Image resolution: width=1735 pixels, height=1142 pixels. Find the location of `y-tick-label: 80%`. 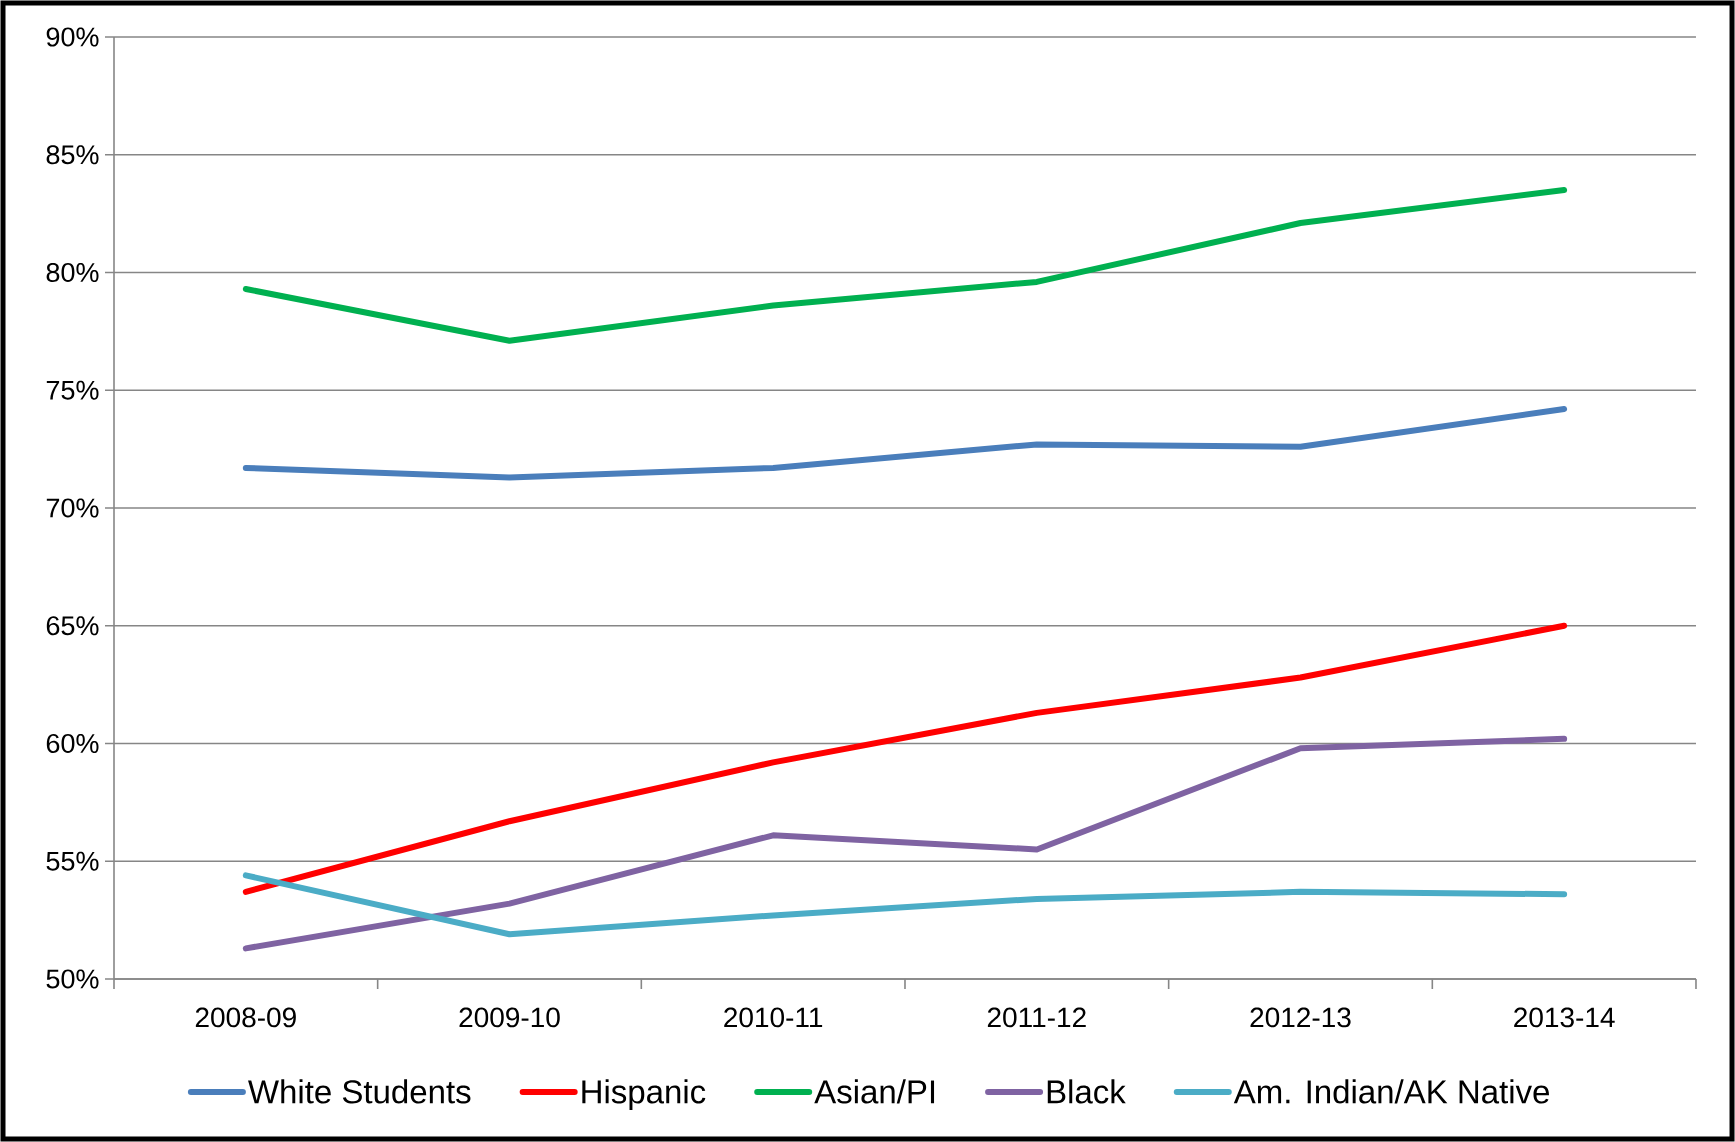

y-tick-label: 80% is located at coordinates (72, 272).